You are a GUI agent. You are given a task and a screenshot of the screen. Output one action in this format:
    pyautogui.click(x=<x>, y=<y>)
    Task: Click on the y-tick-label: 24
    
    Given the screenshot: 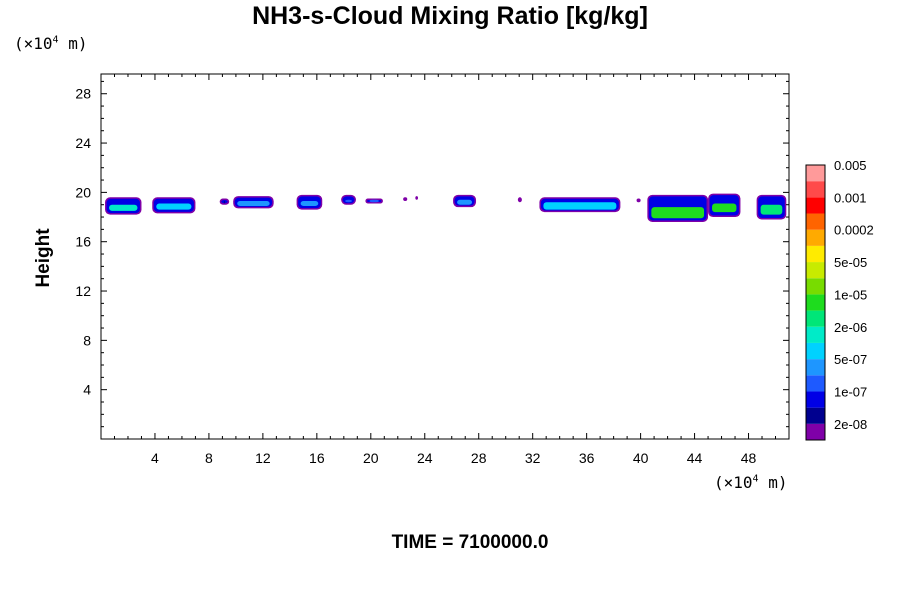 What is the action you would take?
    pyautogui.click(x=83, y=143)
    